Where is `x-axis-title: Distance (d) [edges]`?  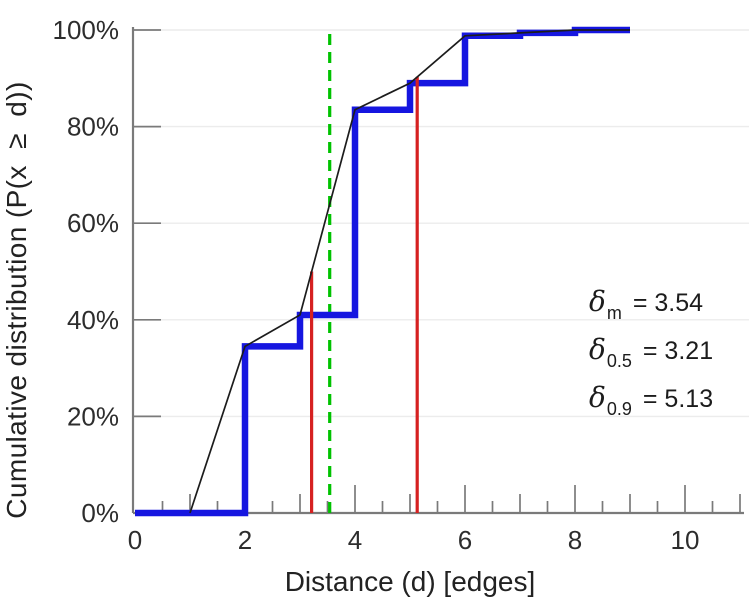
x-axis-title: Distance (d) [edges] is located at coordinates (410, 581).